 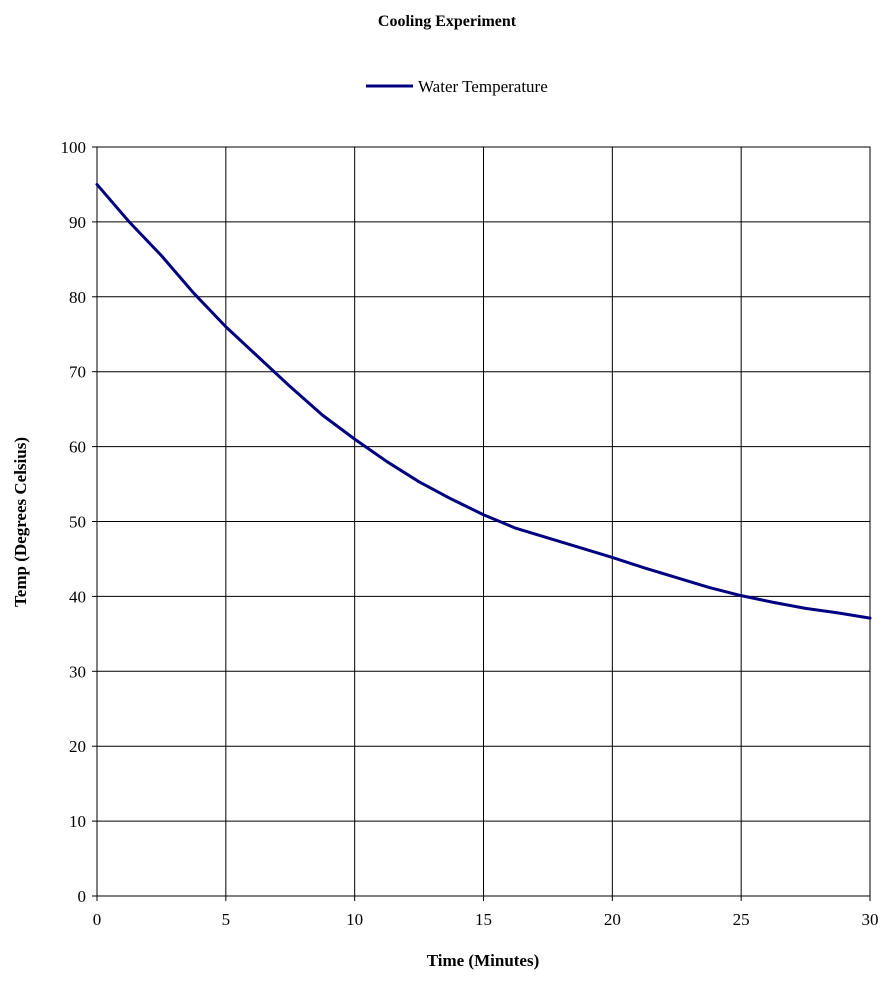 What do you see at coordinates (77, 821) in the screenshot?
I see `y-tick-label: 10` at bounding box center [77, 821].